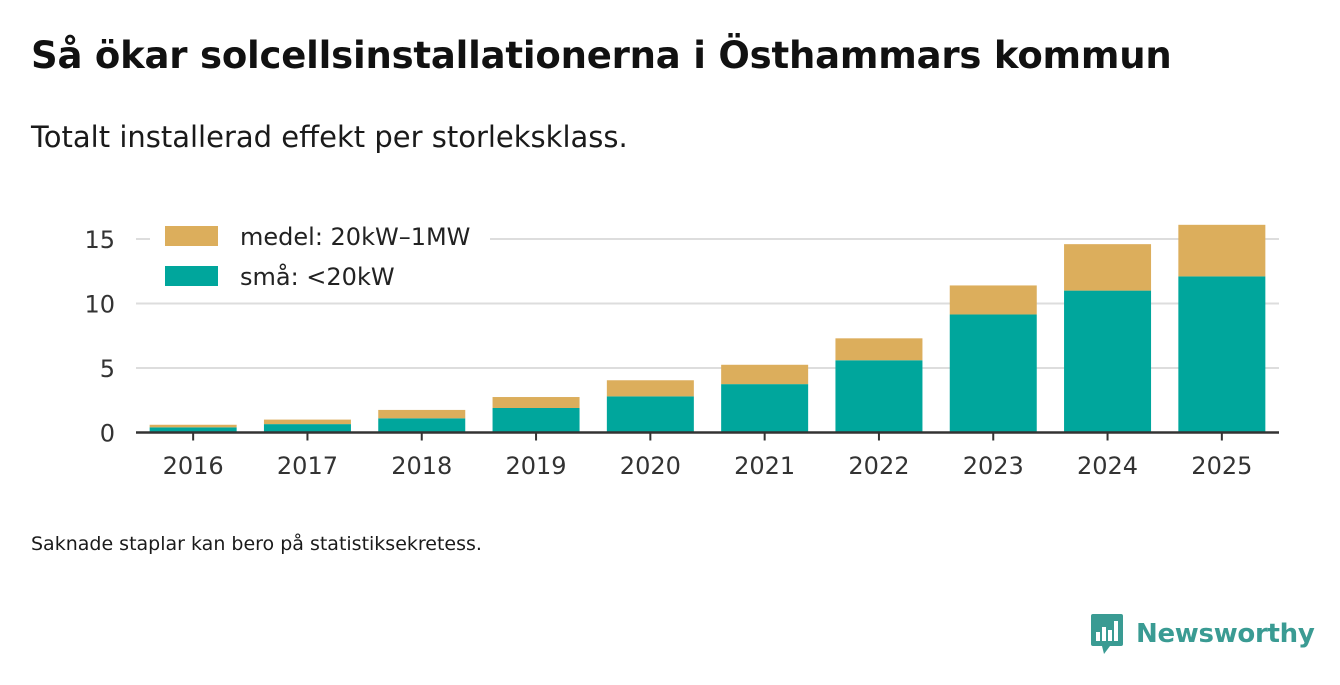 The image size is (1340, 685). What do you see at coordinates (99, 305) in the screenshot?
I see `y-tick-label: 10` at bounding box center [99, 305].